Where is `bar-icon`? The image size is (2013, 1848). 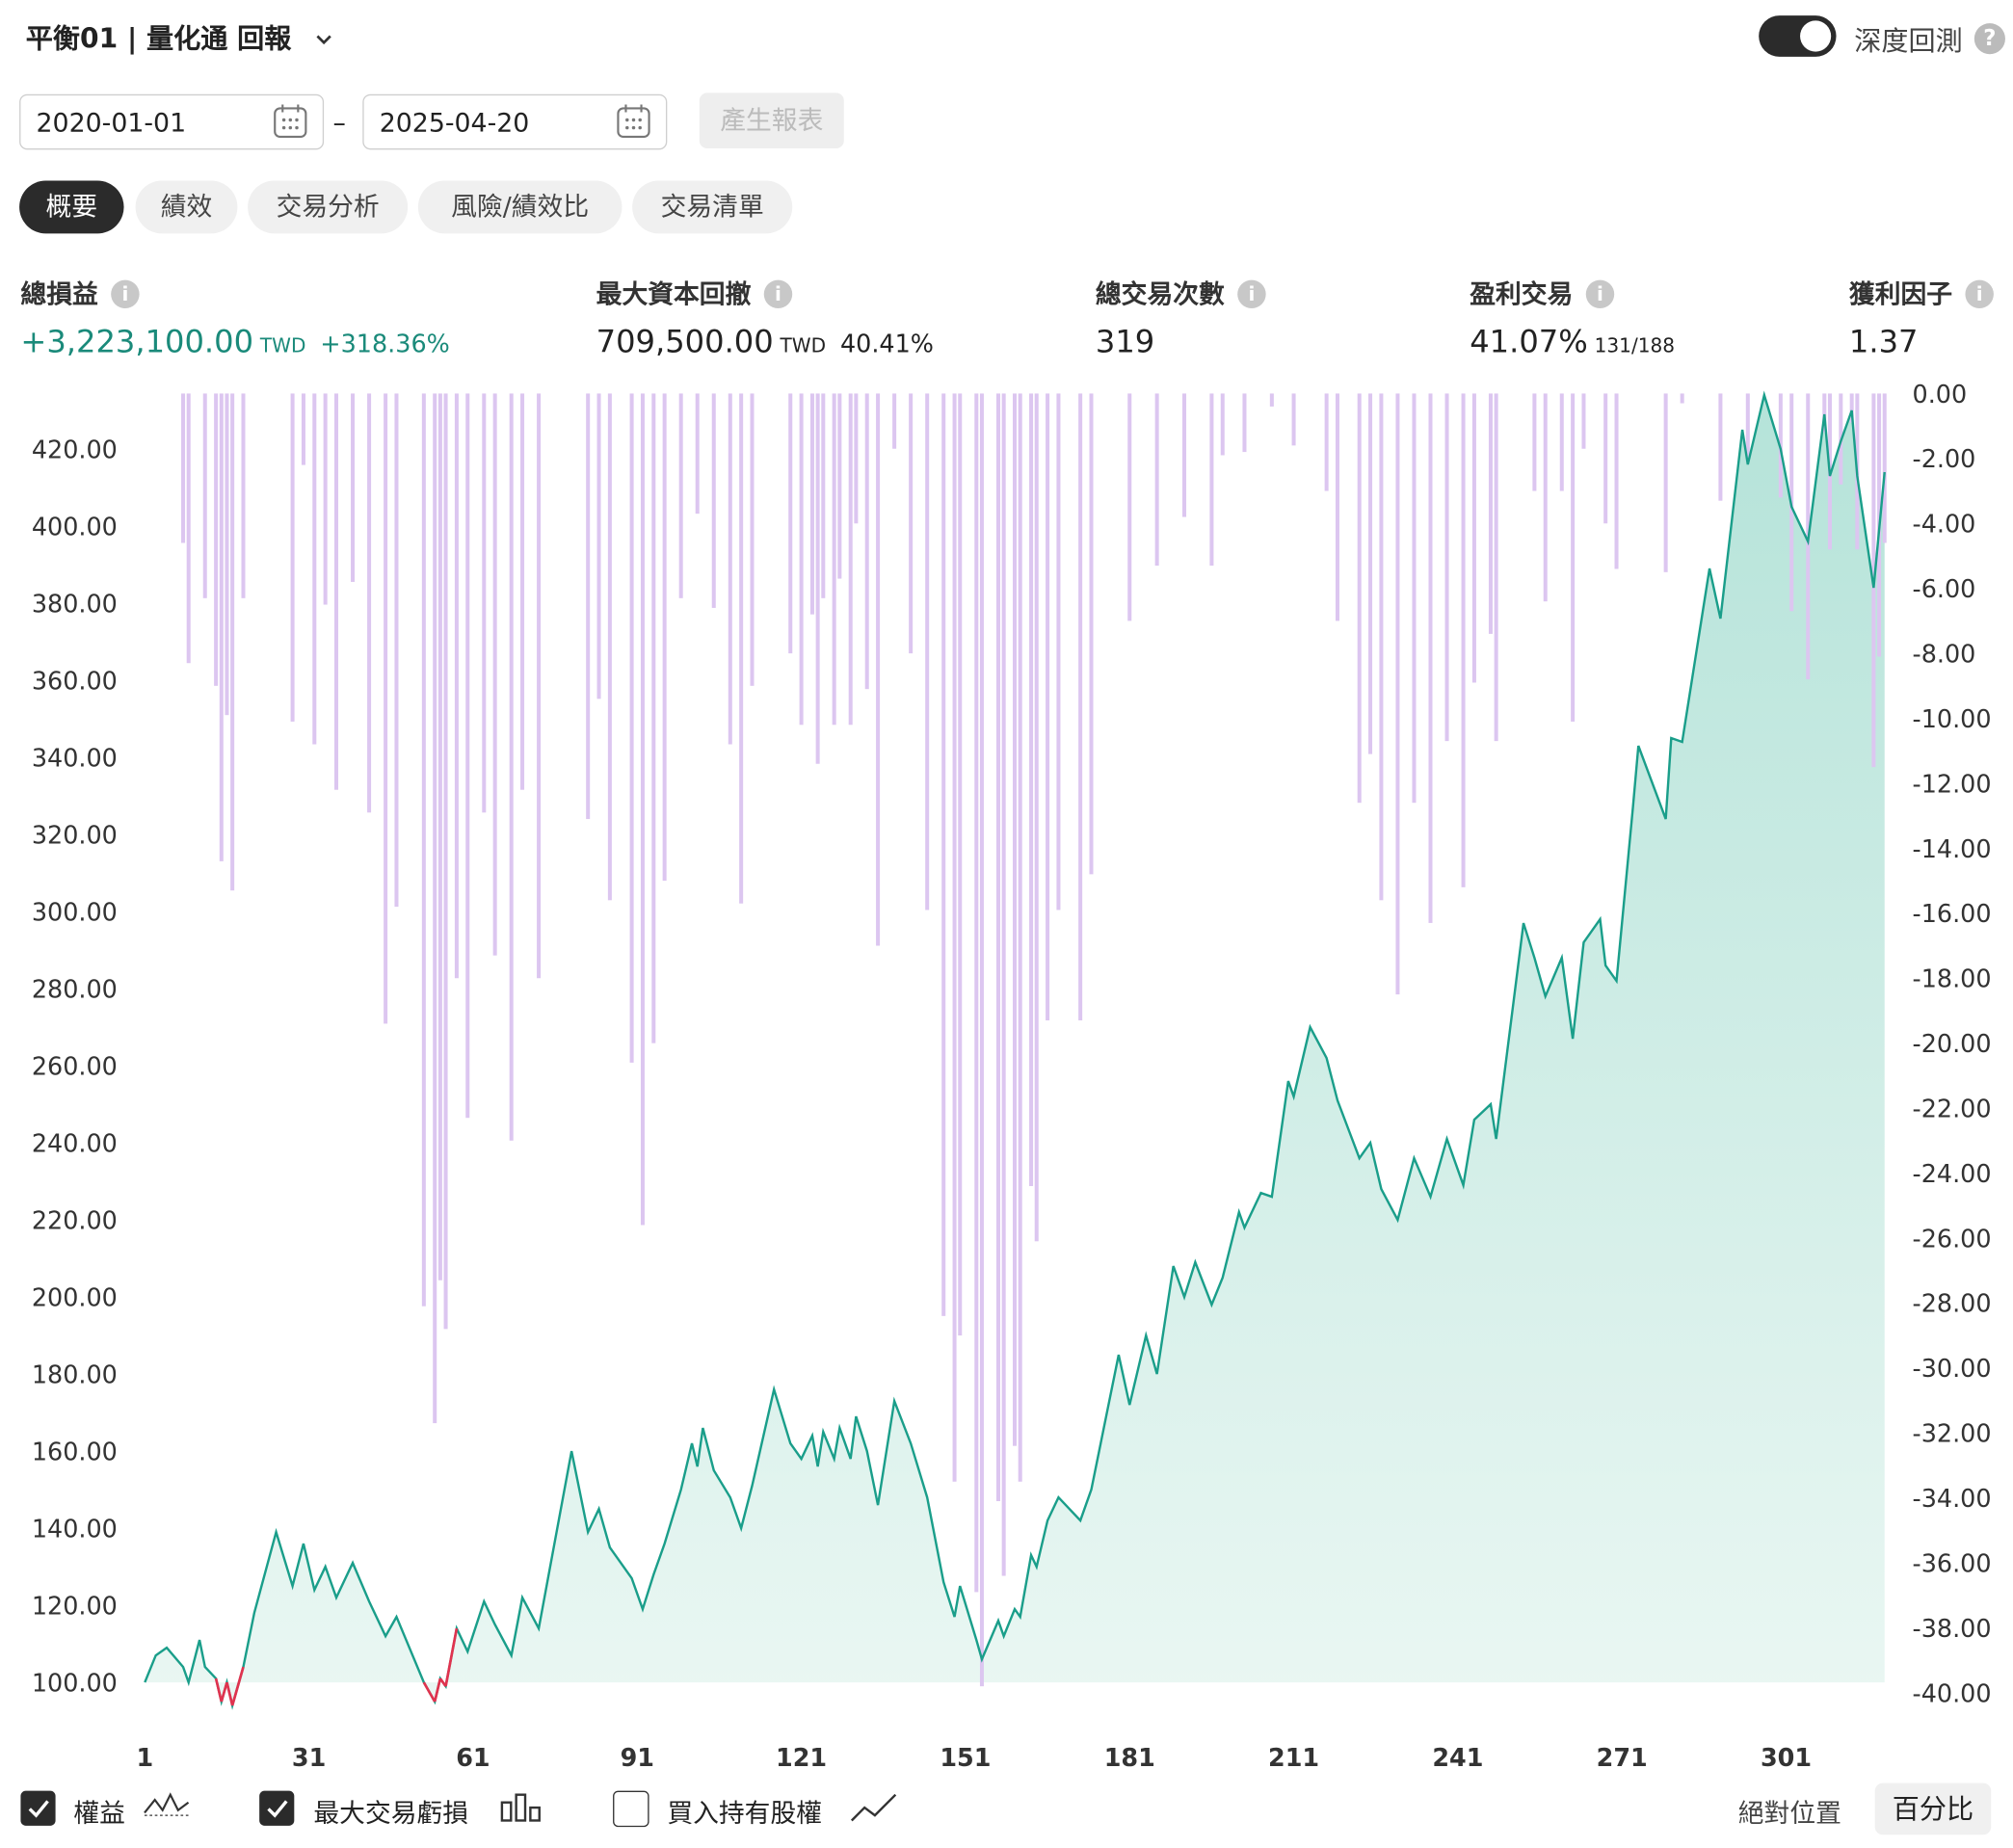 bar-icon is located at coordinates (520, 1807).